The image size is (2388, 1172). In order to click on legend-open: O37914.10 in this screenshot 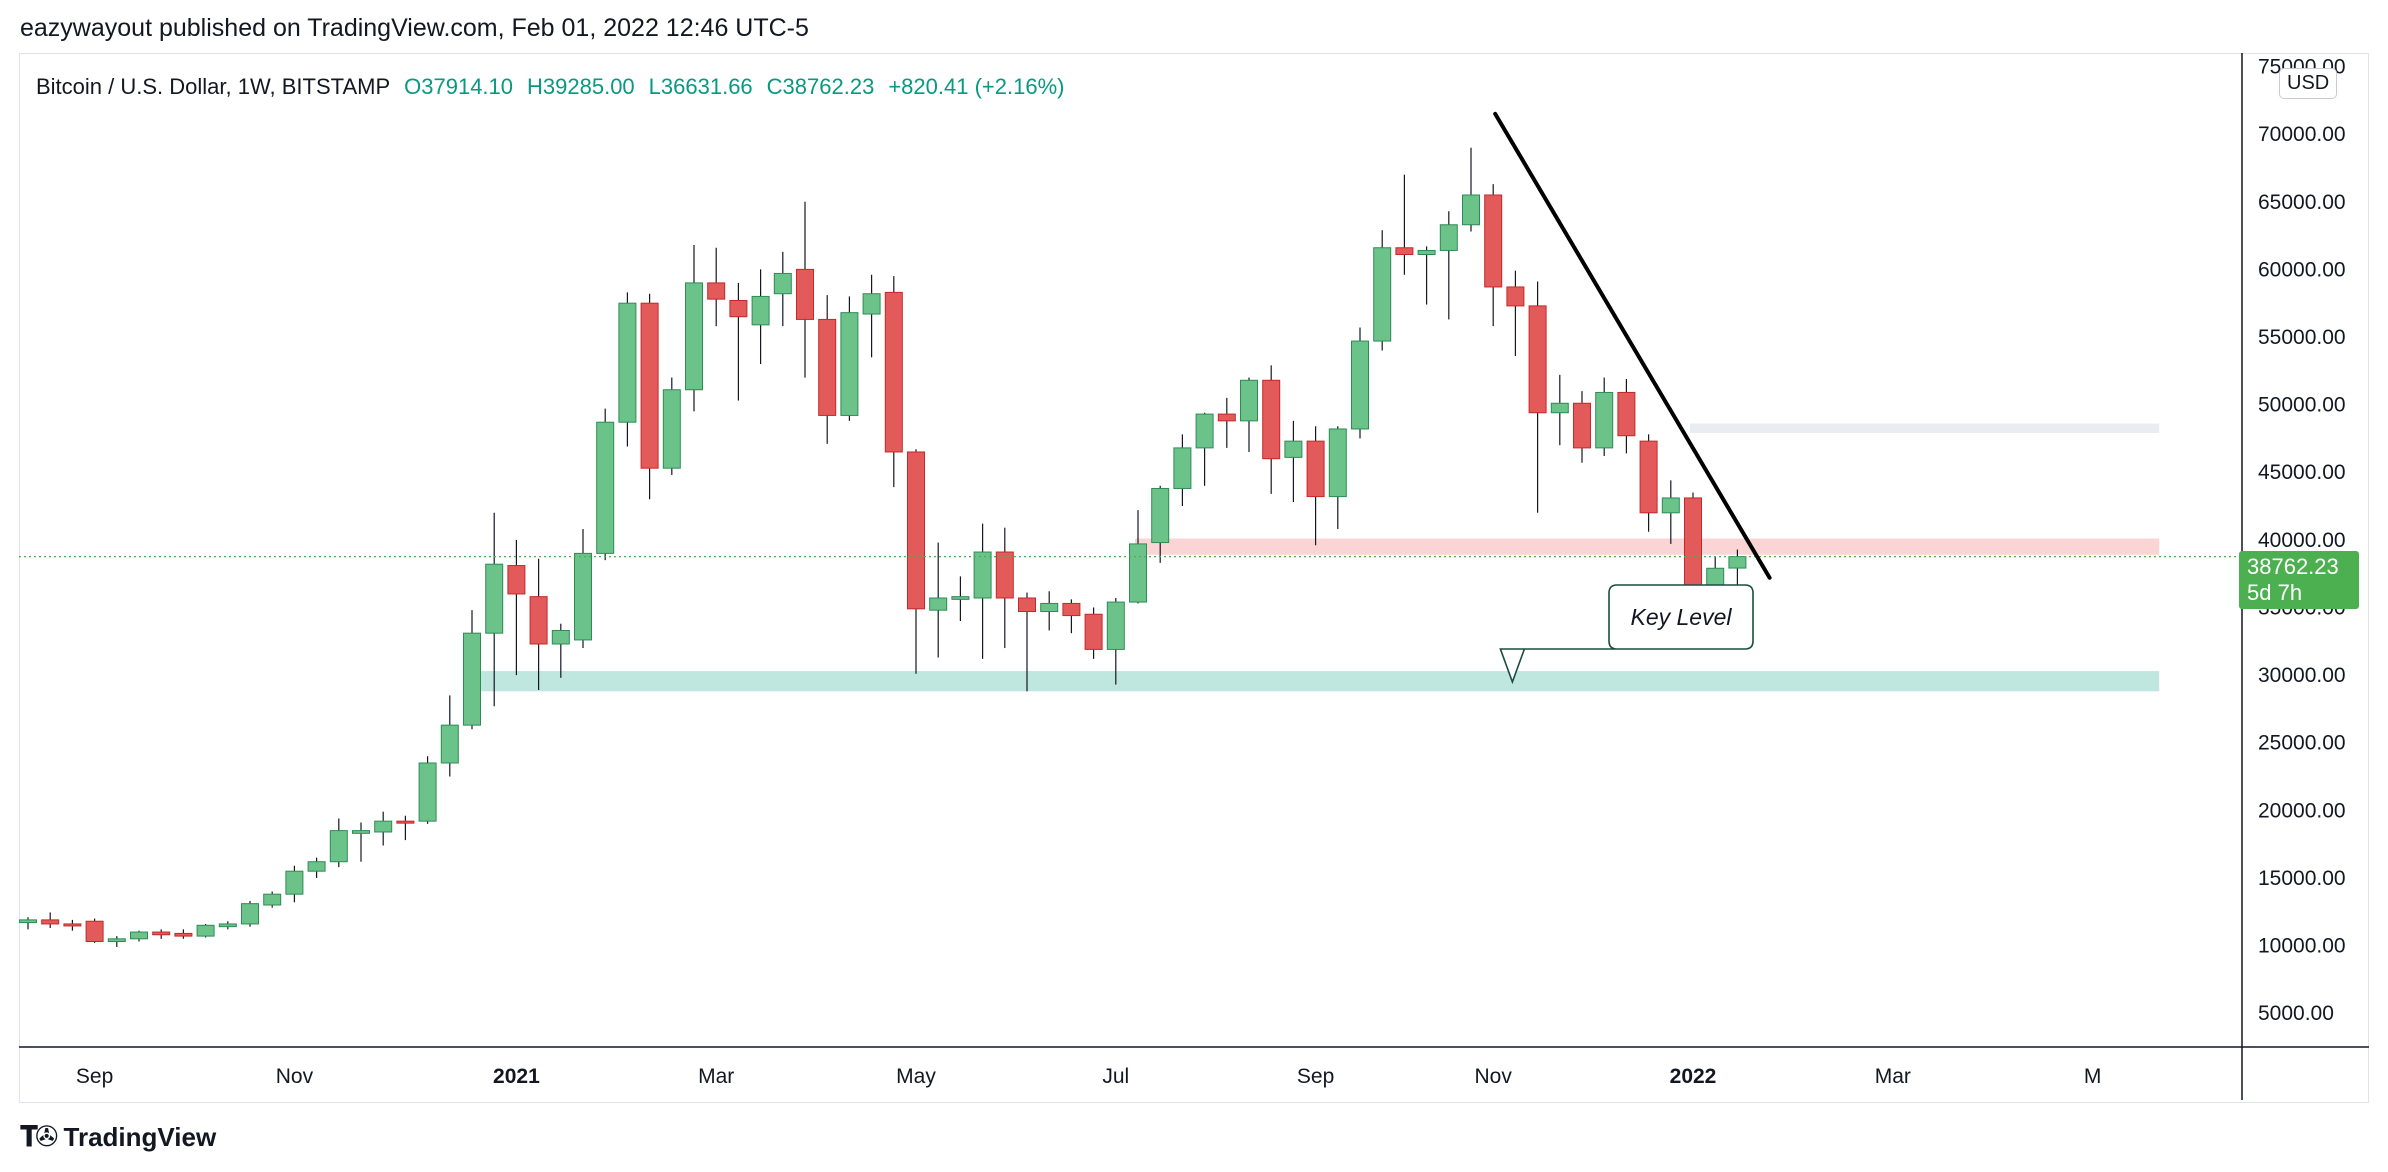, I will do `click(459, 86)`.